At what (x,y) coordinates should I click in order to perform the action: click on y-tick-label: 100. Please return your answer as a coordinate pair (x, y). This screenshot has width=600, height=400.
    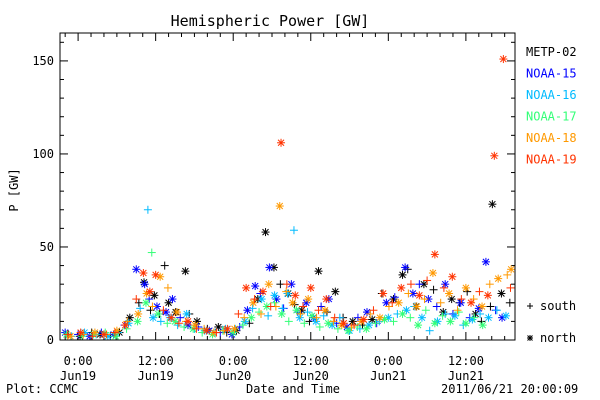
    Looking at the image, I should click on (43, 154).